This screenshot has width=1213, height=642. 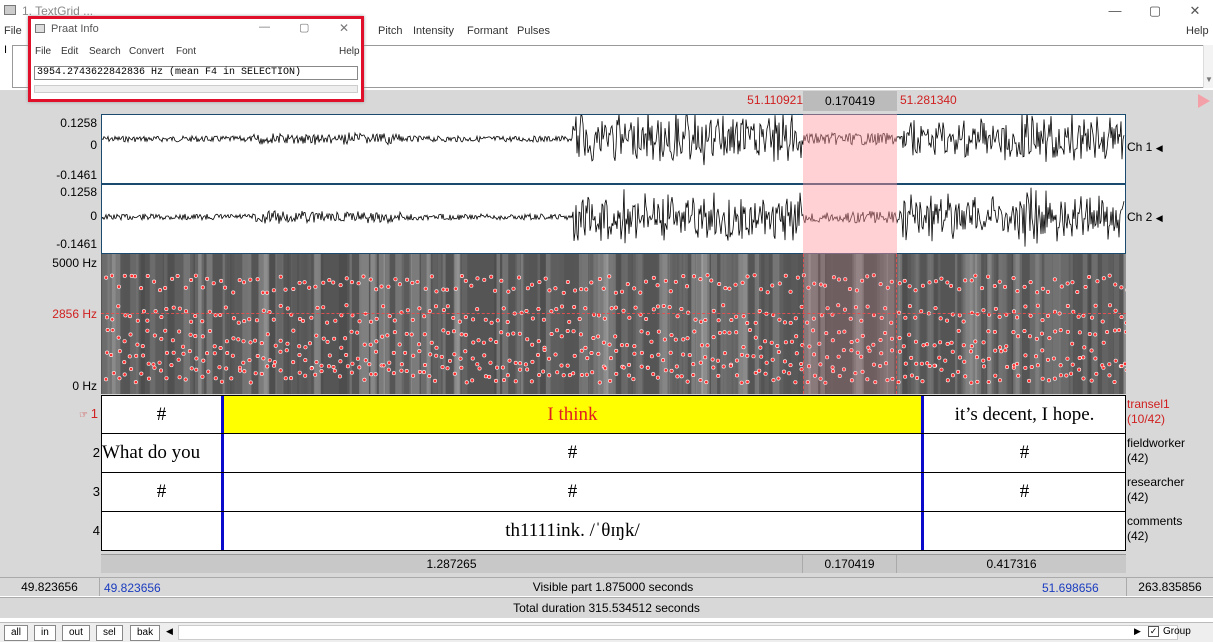 I want to click on praat-info-title: Praat Info, so click(x=75, y=29).